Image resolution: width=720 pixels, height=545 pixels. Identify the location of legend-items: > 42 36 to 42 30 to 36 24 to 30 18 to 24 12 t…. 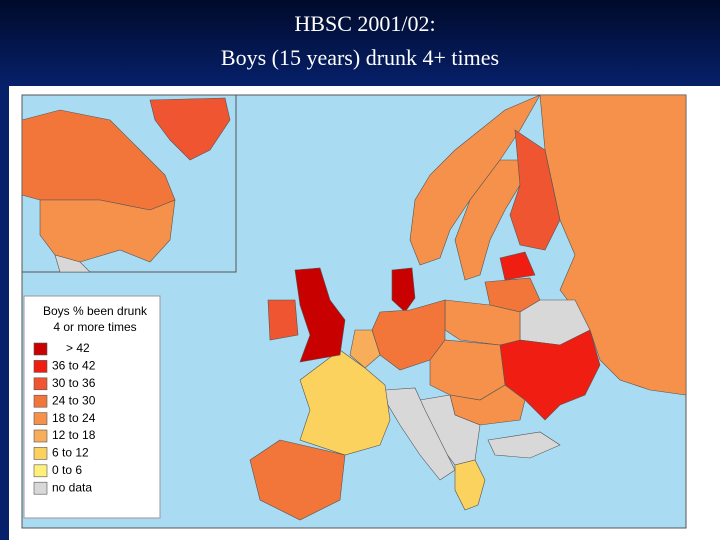
(64, 418).